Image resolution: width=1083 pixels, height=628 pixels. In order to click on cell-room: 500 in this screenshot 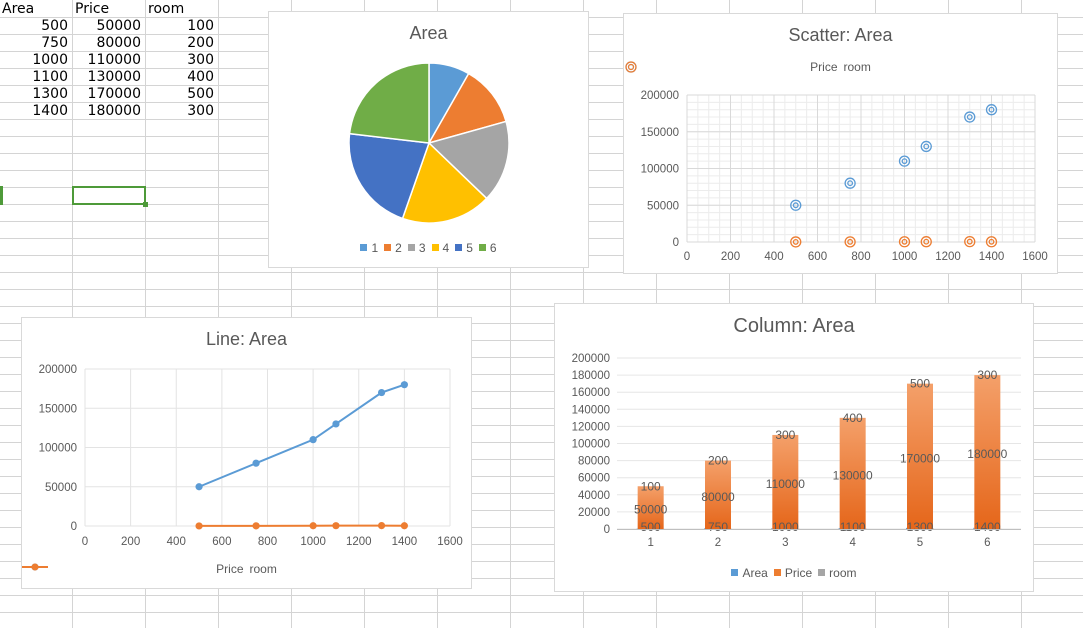, I will do `click(200, 94)`.